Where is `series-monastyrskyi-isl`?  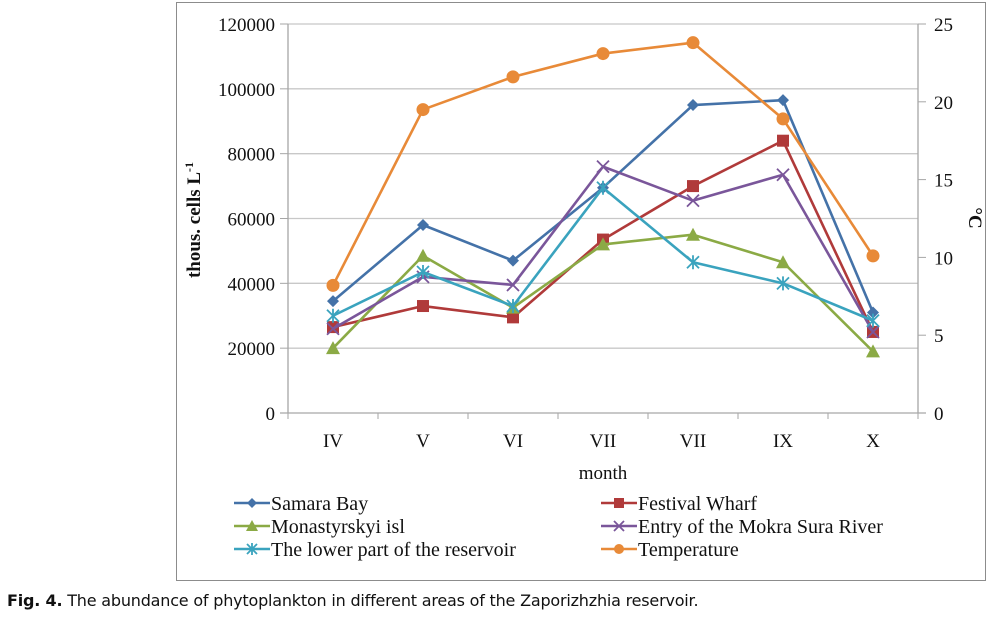
series-monastyrskyi-isl is located at coordinates (603, 292).